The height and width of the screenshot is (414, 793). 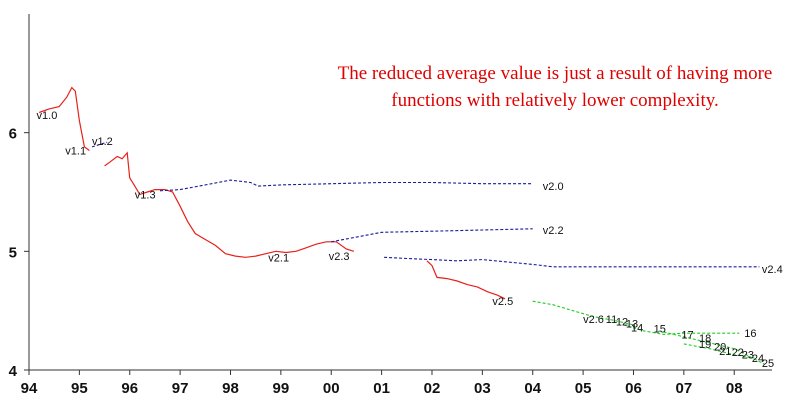 I want to click on x-tick-label: 00, so click(x=331, y=388).